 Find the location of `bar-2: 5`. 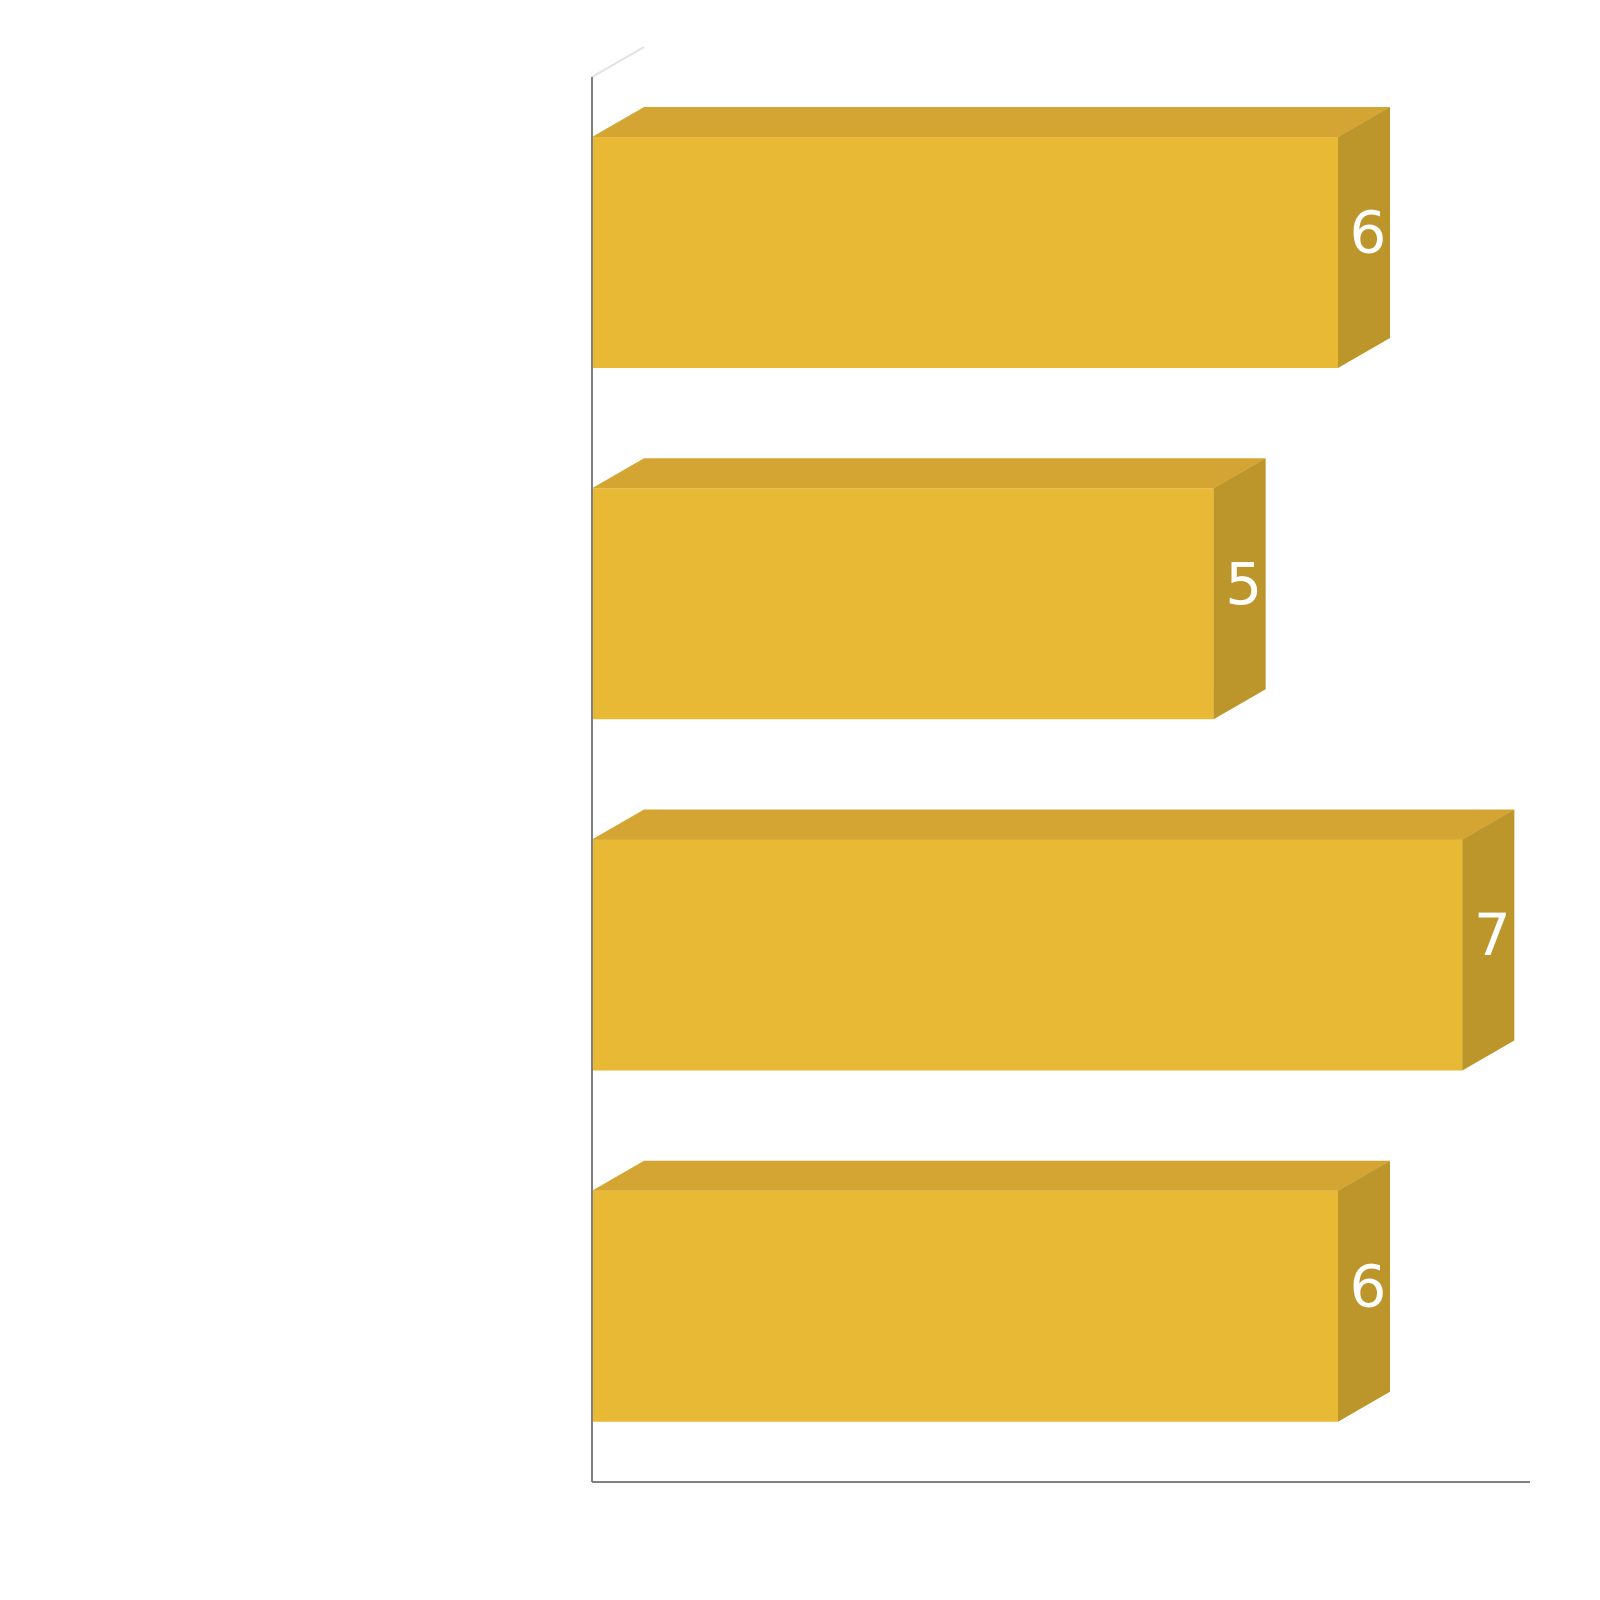

bar-2: 5 is located at coordinates (929, 589).